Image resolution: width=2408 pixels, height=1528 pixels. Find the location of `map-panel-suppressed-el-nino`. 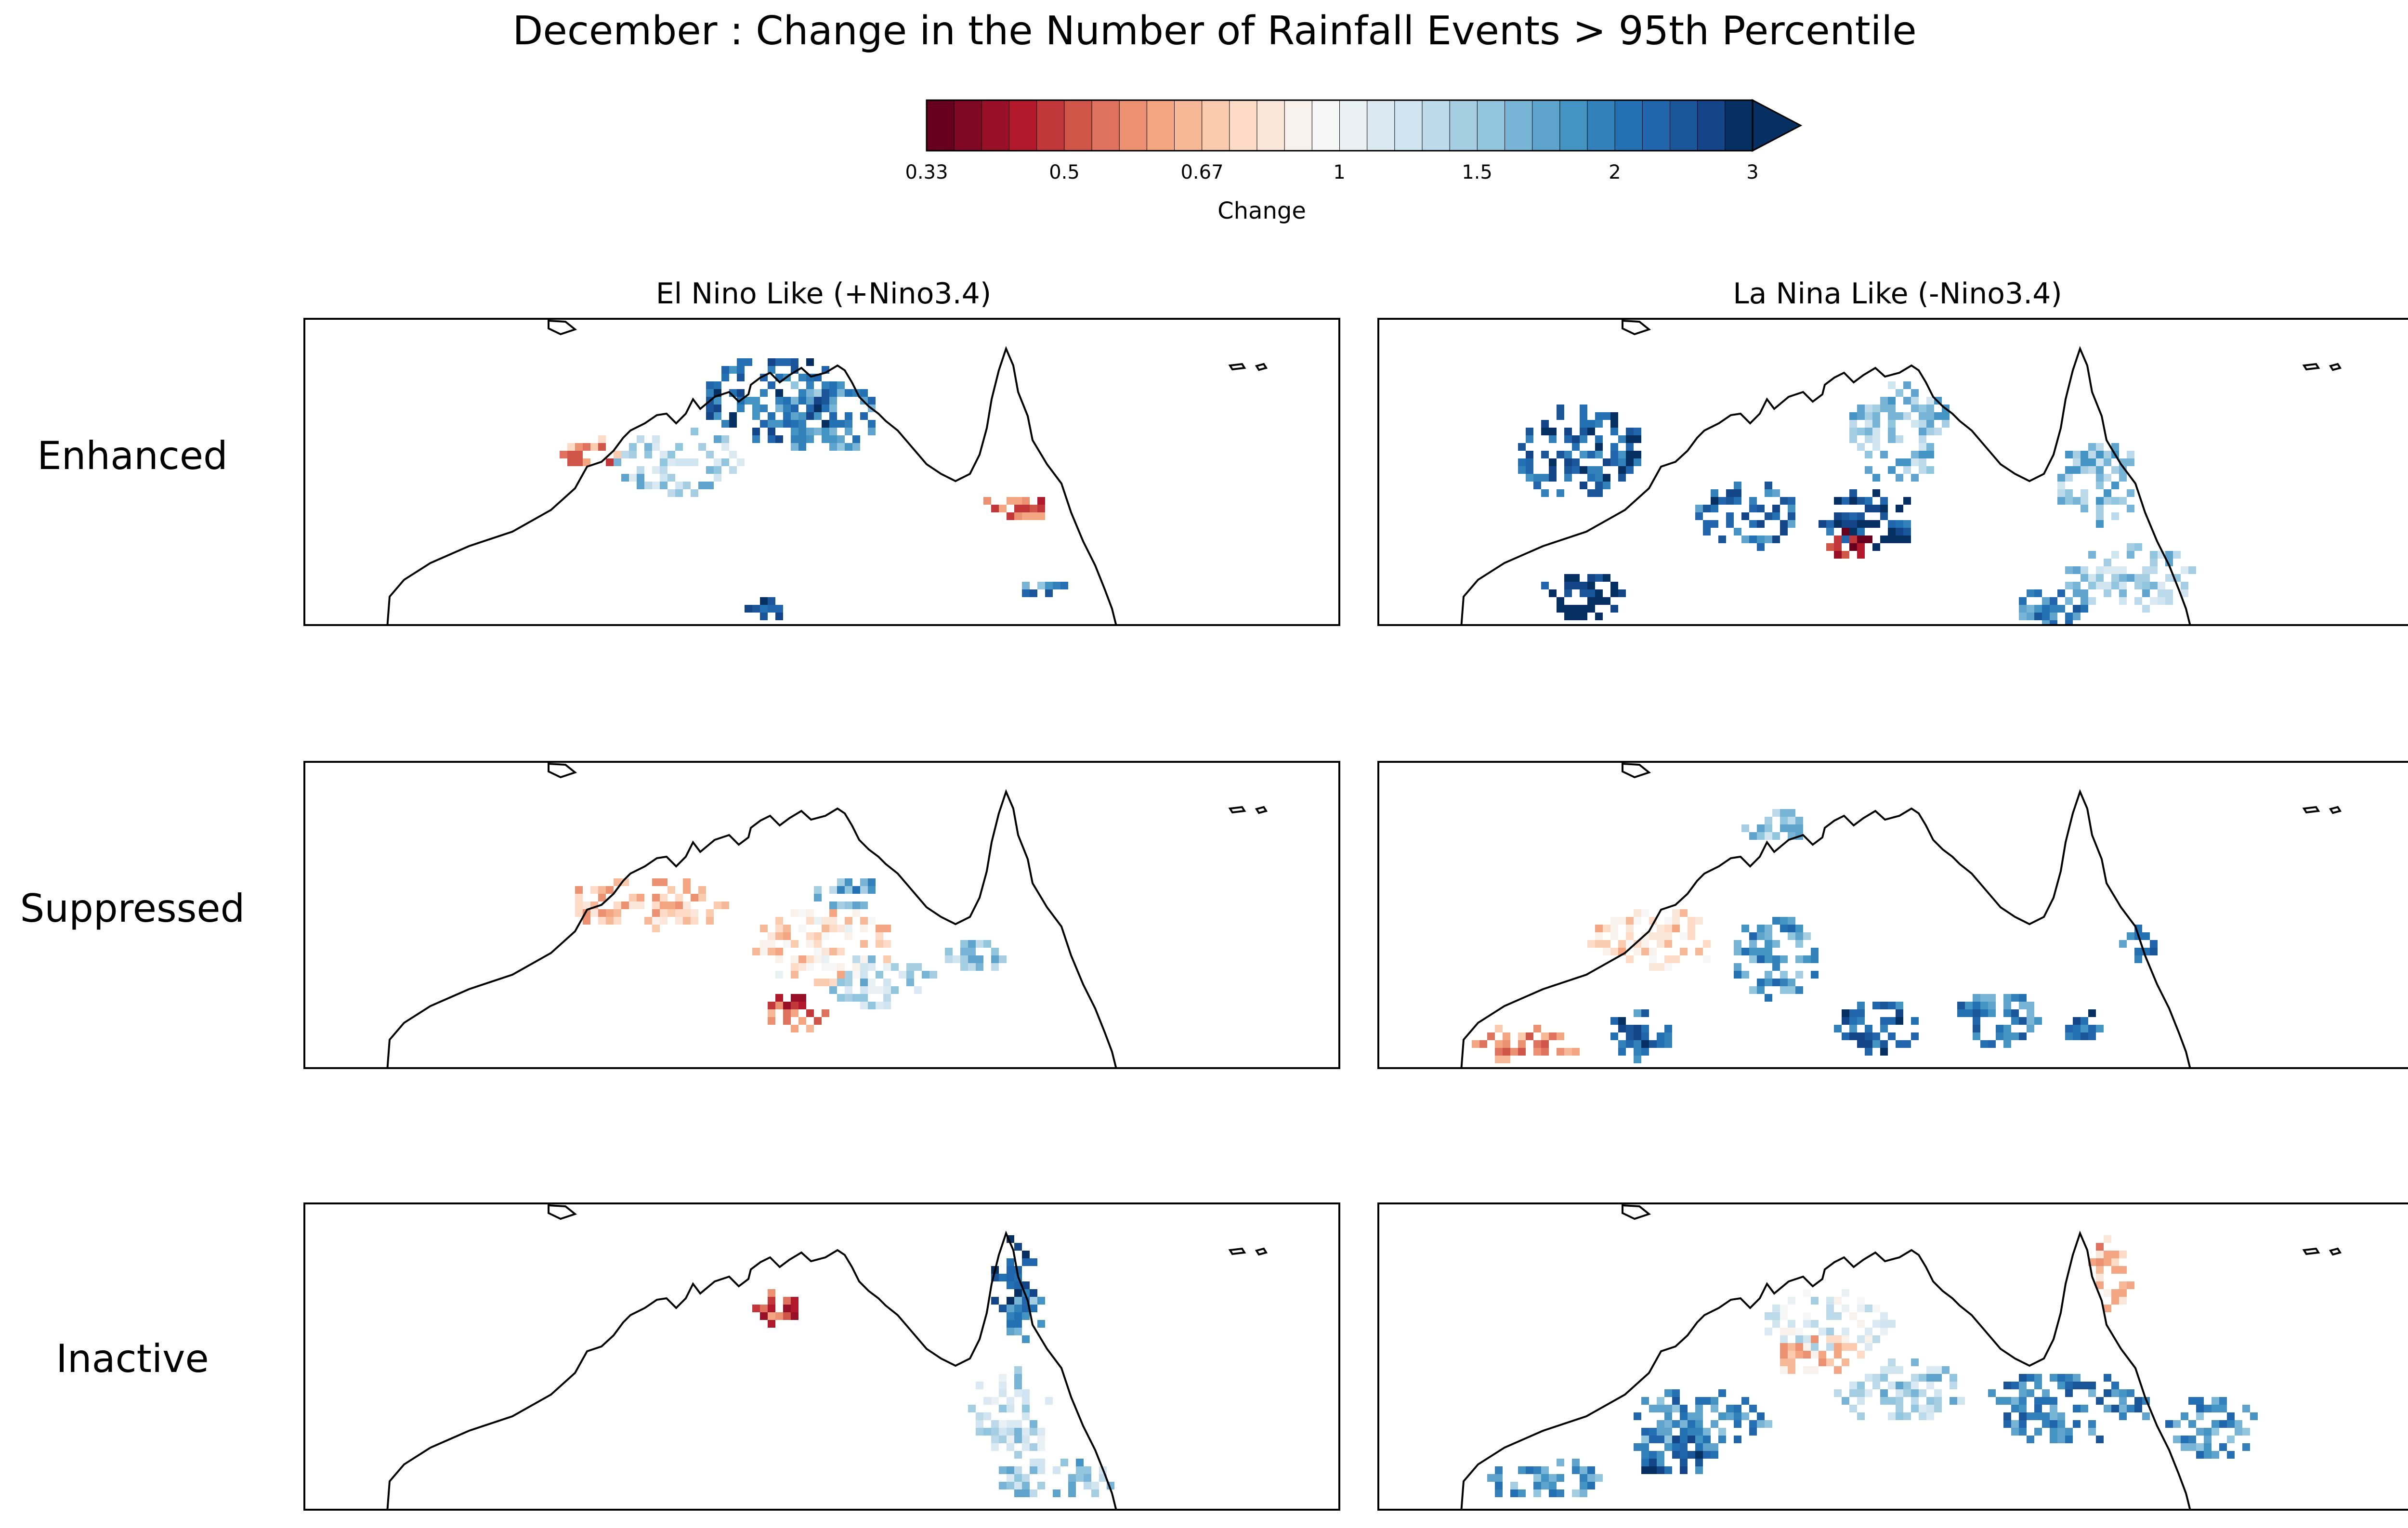

map-panel-suppressed-el-nino is located at coordinates (821, 915).